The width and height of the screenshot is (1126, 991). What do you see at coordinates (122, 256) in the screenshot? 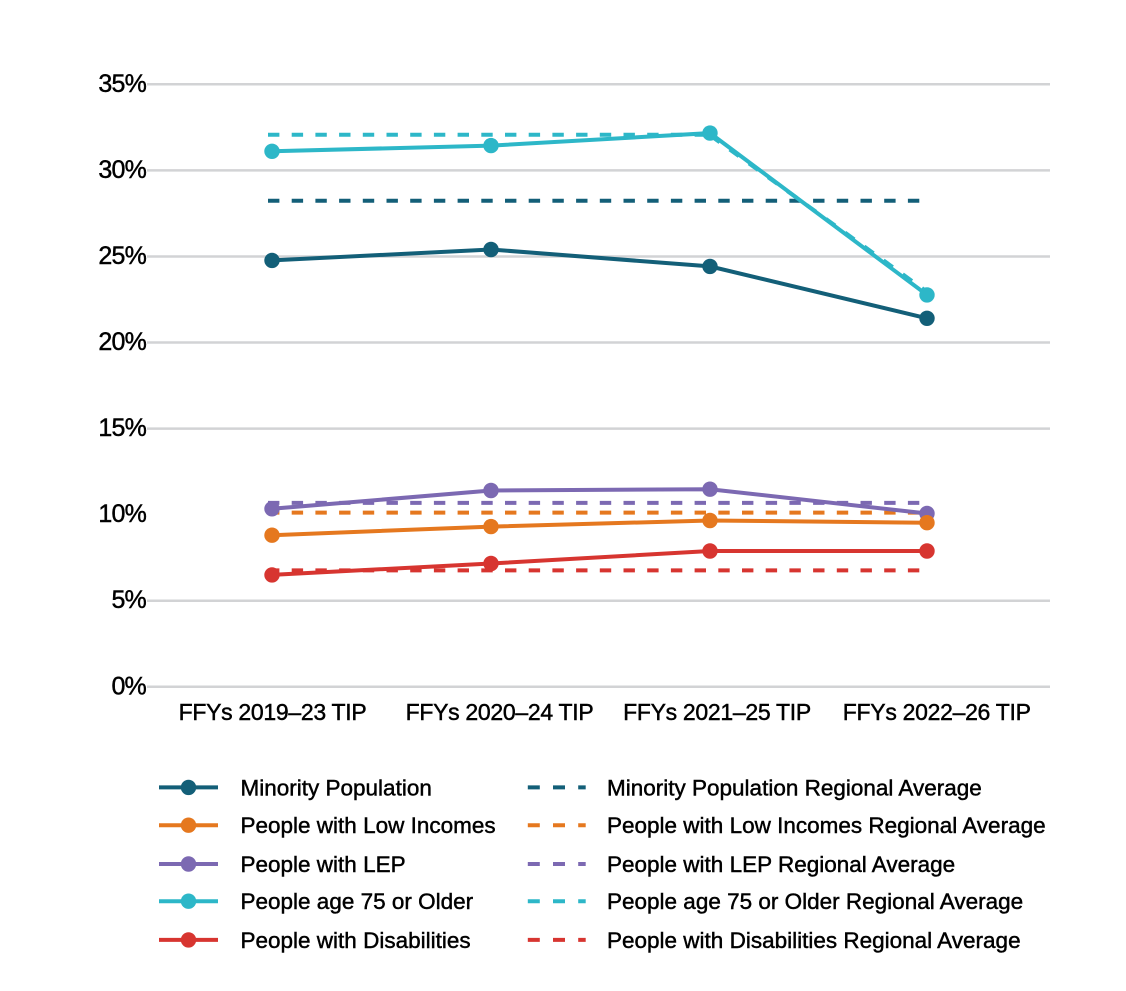
I see `svg-text: 25%` at bounding box center [122, 256].